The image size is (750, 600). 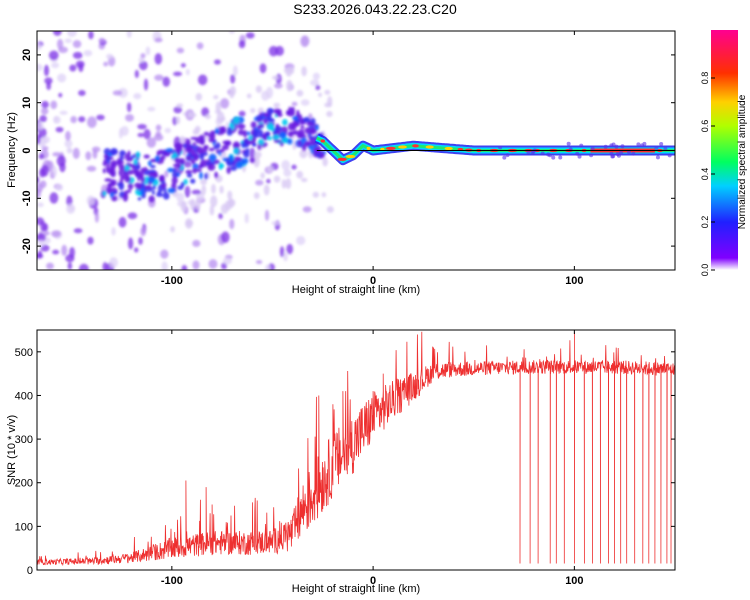 I want to click on spectrogram-y-tick-label: 20, so click(x=27, y=55).